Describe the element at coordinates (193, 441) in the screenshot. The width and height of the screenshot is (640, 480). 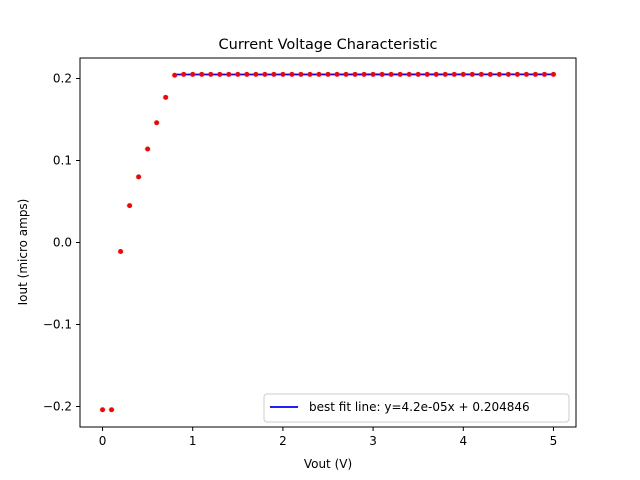
I see `x-tick-label: 1` at that location.